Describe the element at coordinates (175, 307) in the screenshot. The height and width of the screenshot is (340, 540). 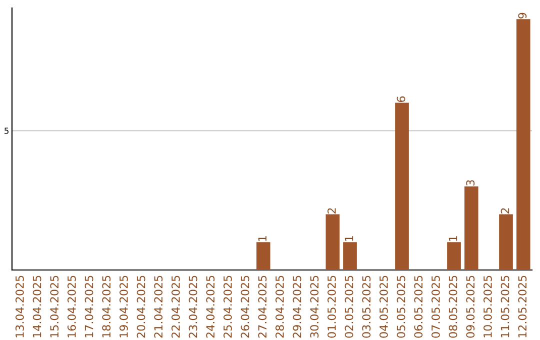
I see `x-tick-label: 22.04.2025` at that location.